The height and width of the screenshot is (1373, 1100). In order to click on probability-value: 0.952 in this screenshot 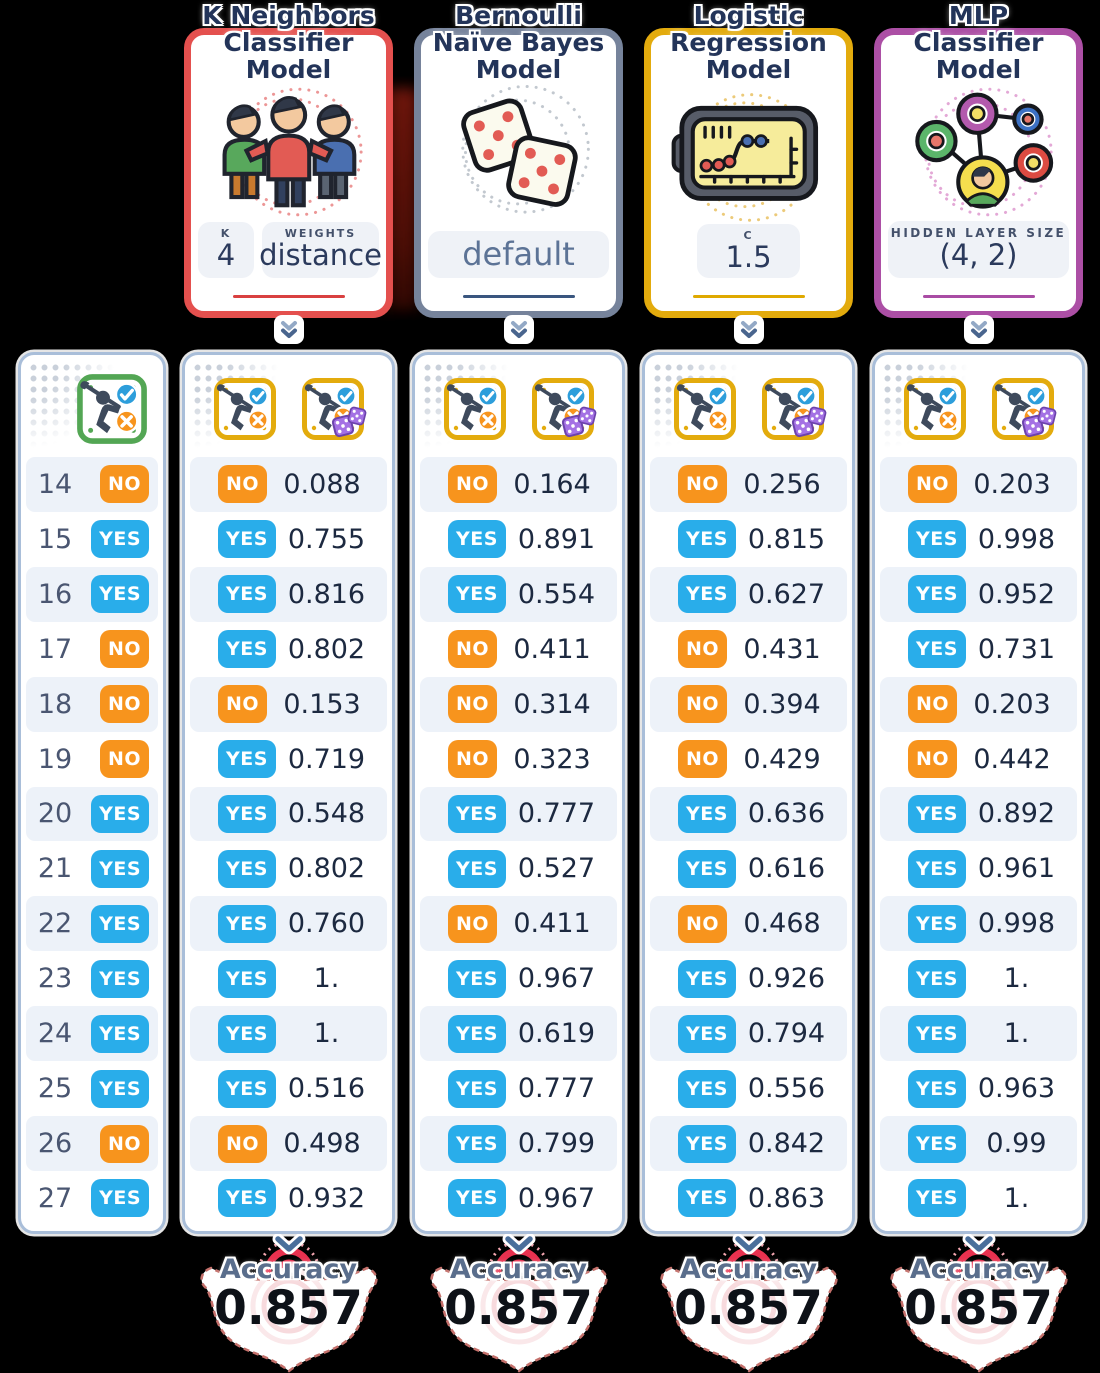, I will do `click(1016, 594)`.